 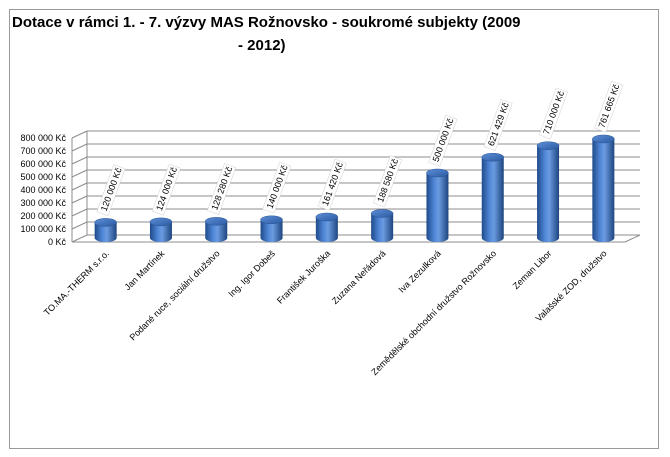 What do you see at coordinates (251, 273) in the screenshot?
I see `category-label: Ing. Igor Dobeš` at bounding box center [251, 273].